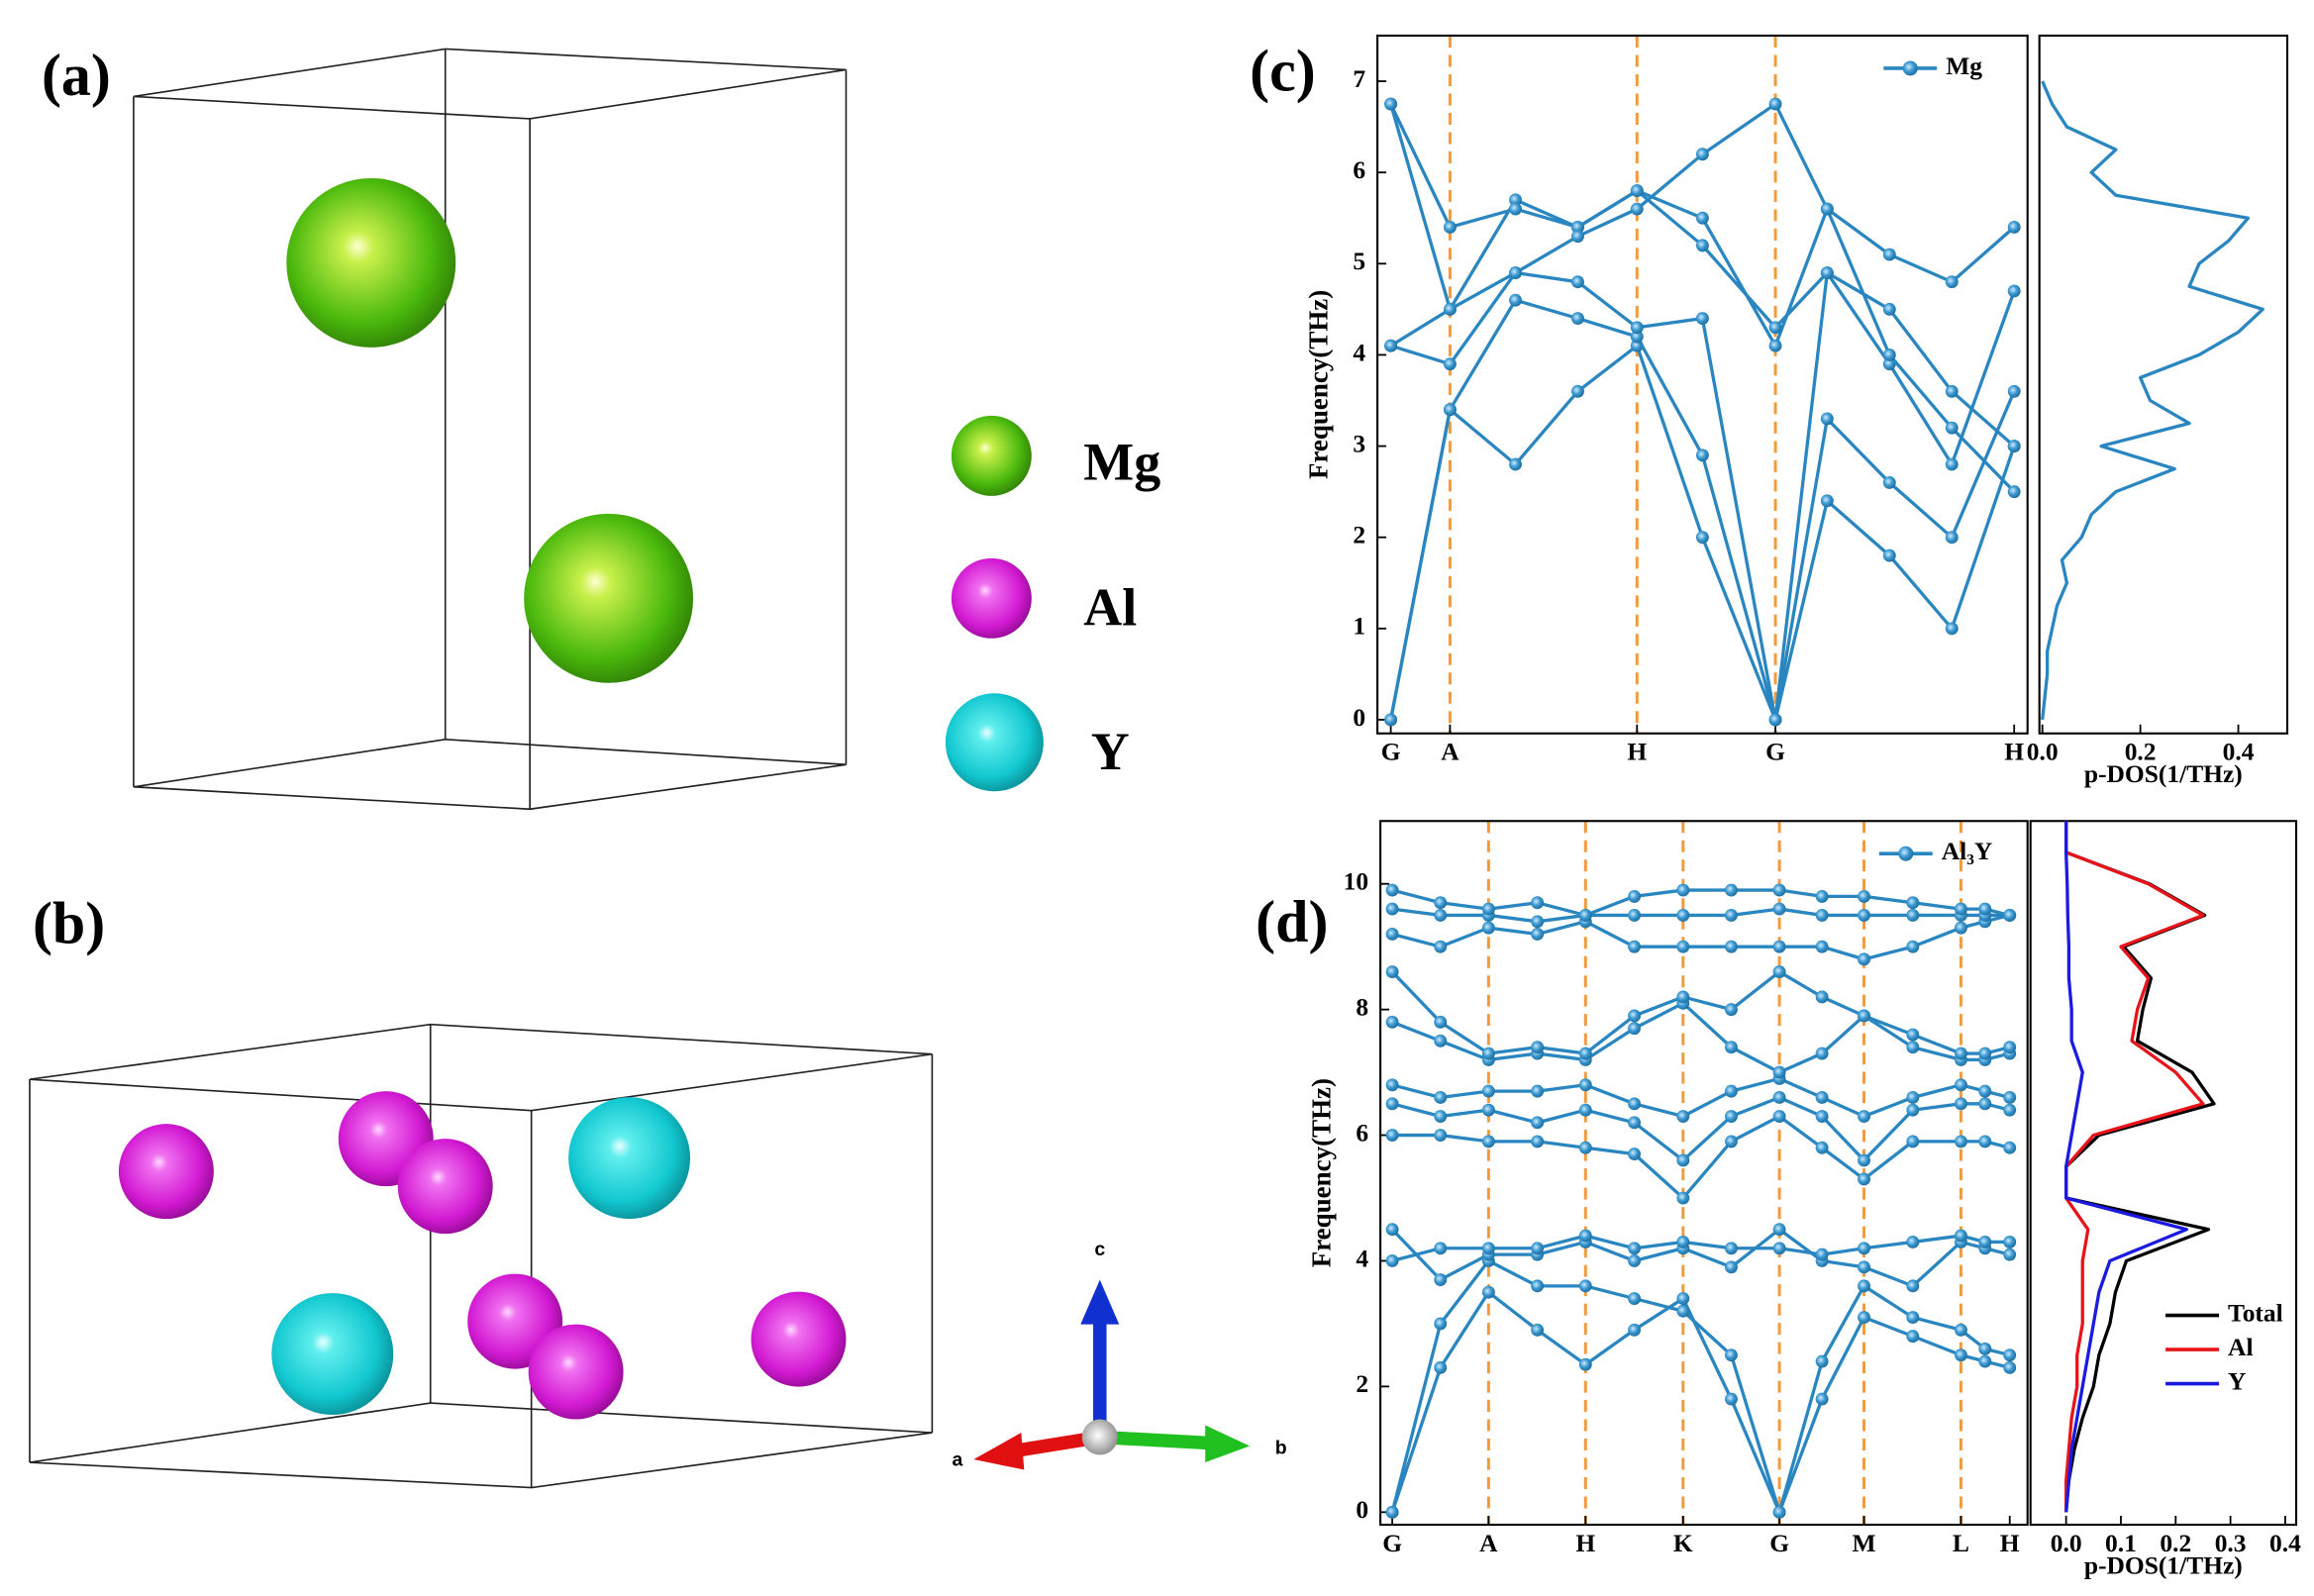  I want to click on unit-cell-a, so click(490, 429).